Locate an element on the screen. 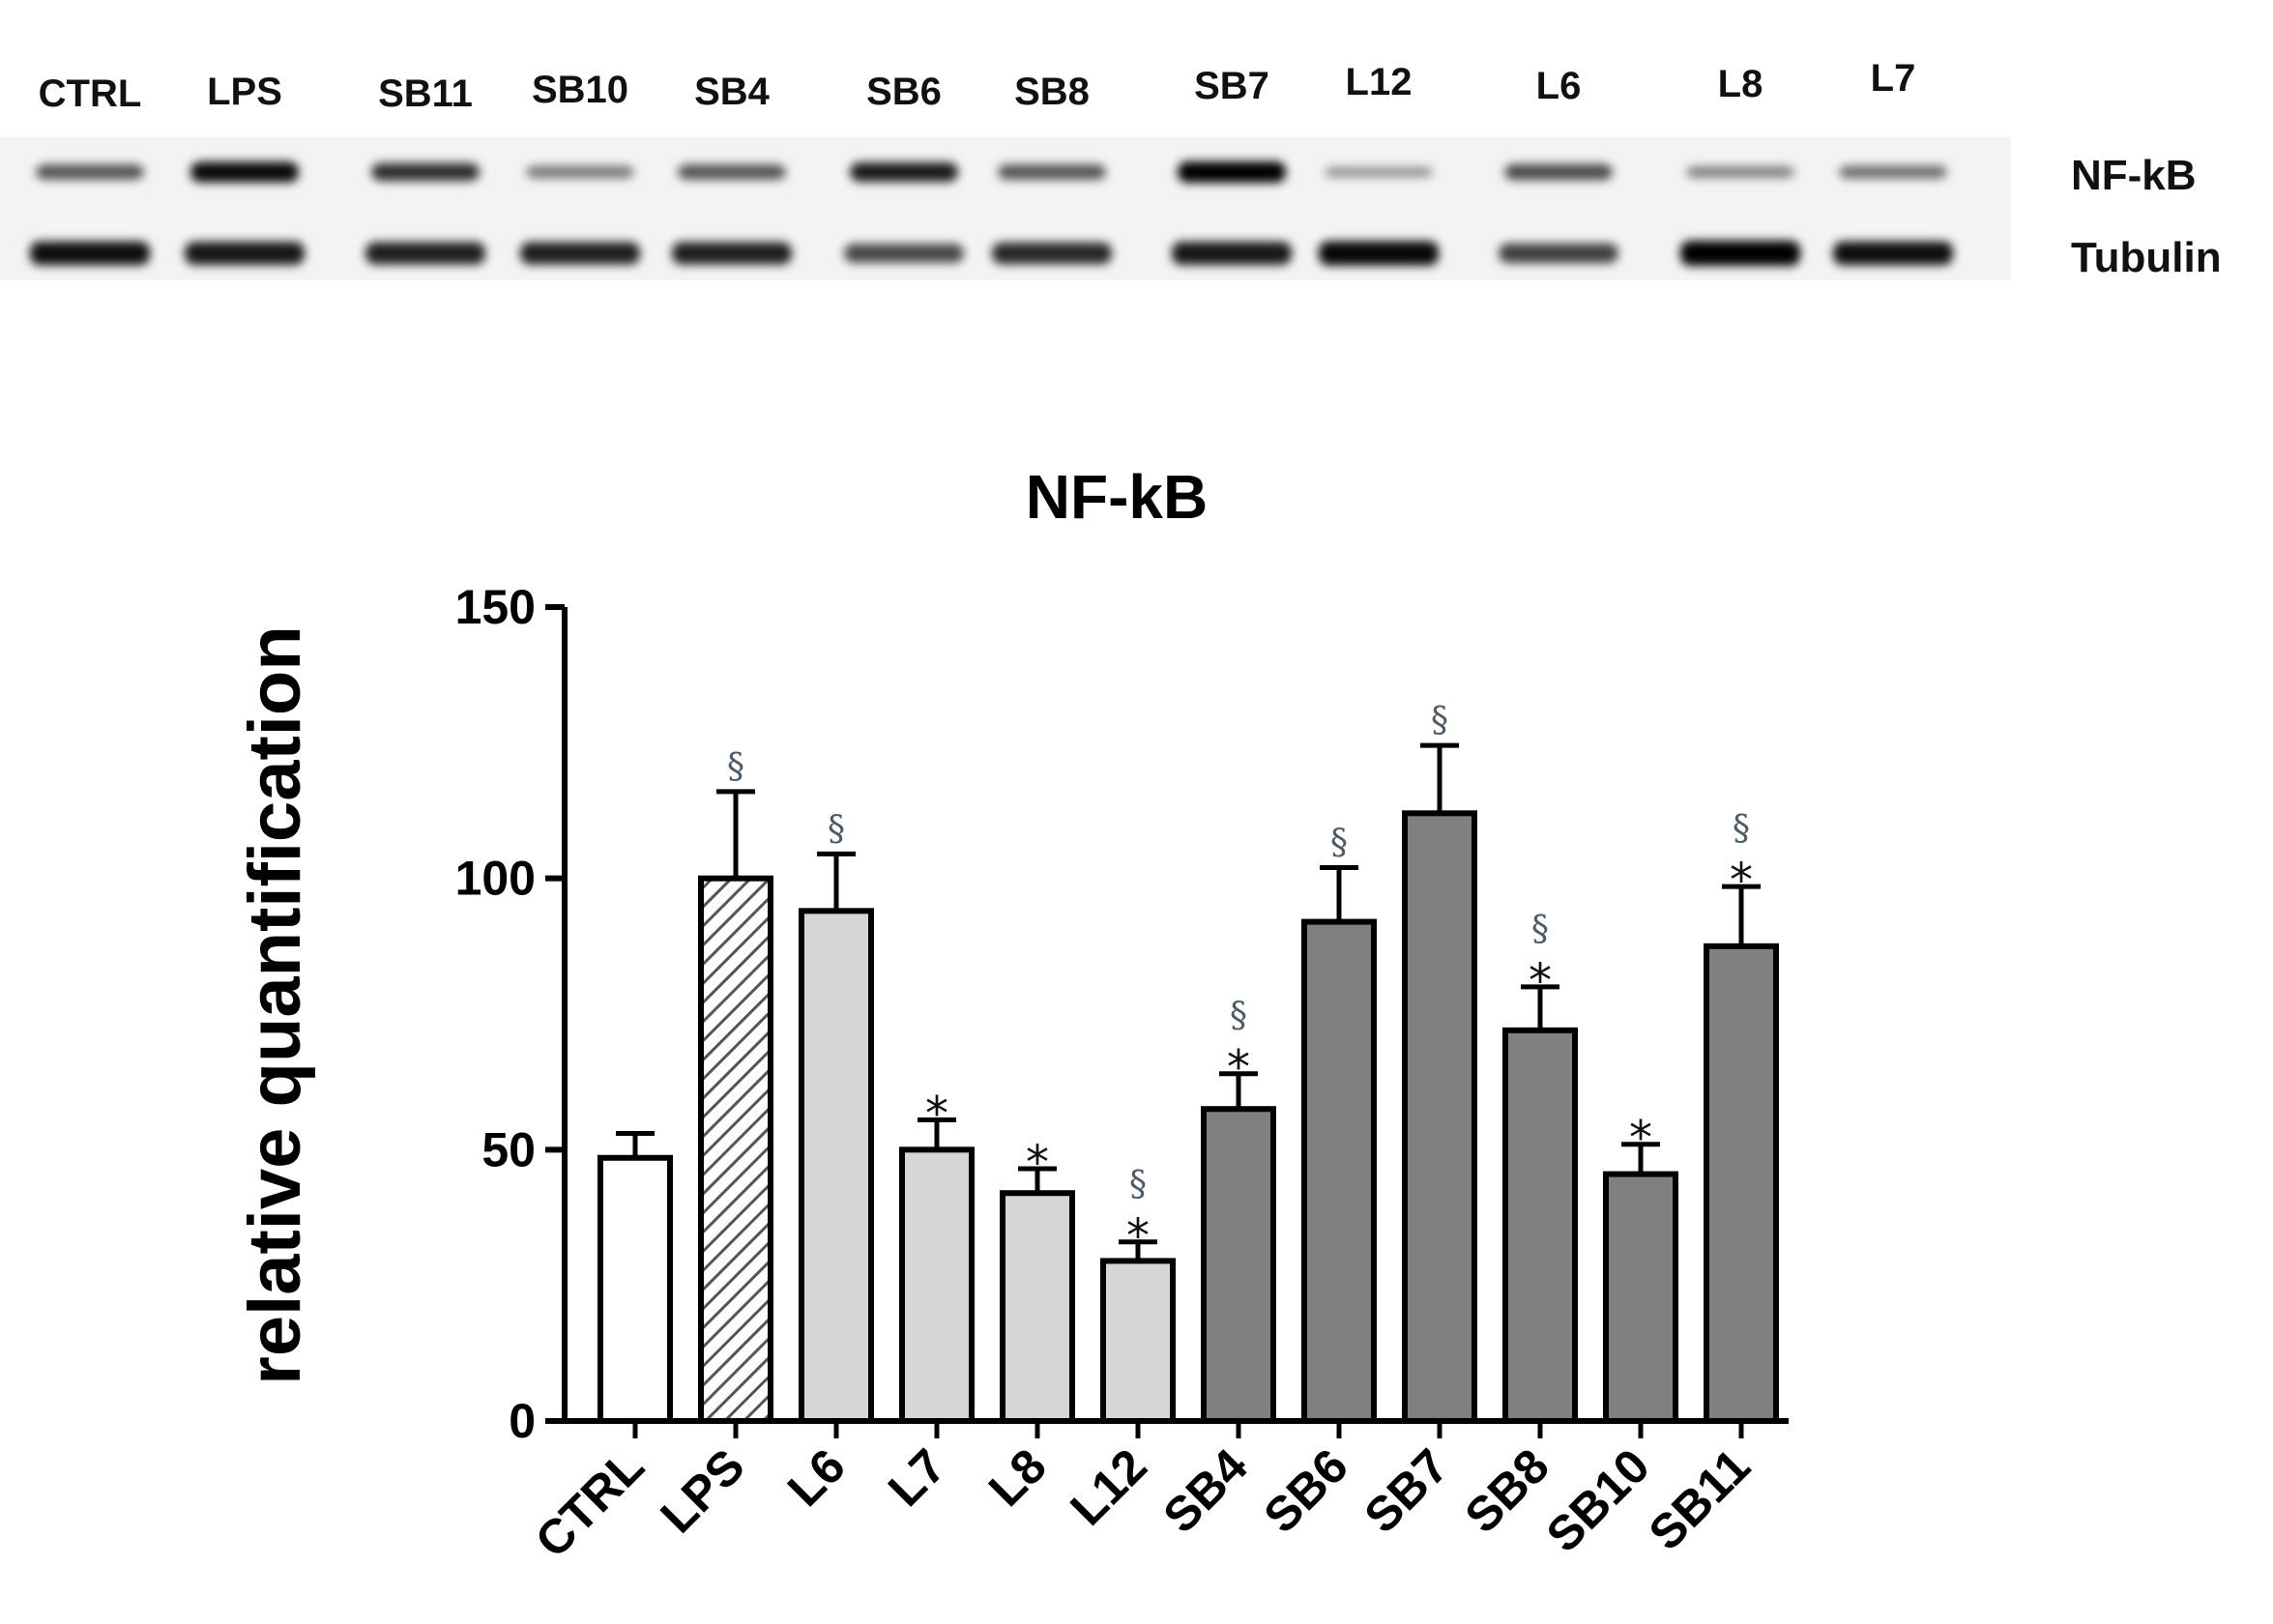 This screenshot has height=1624, width=2273. lane-label-sb10: SB10 is located at coordinates (580, 90).